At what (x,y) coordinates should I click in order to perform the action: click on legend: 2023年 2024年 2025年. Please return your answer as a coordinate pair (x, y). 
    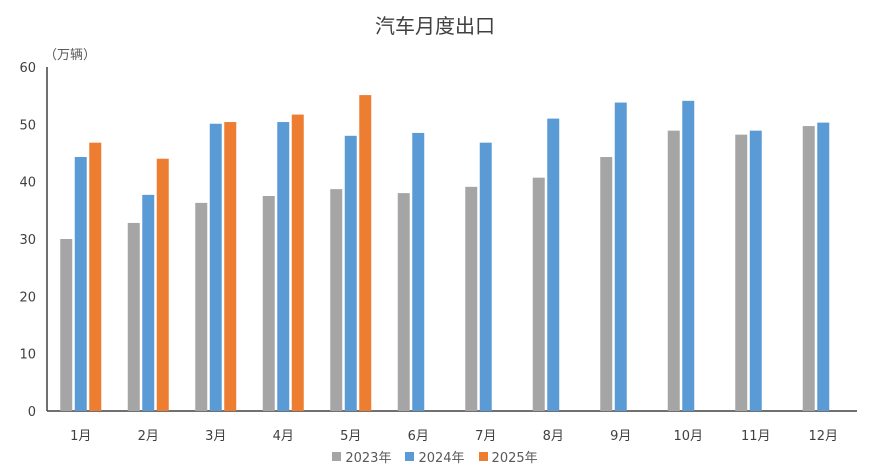
    Looking at the image, I should click on (435, 456).